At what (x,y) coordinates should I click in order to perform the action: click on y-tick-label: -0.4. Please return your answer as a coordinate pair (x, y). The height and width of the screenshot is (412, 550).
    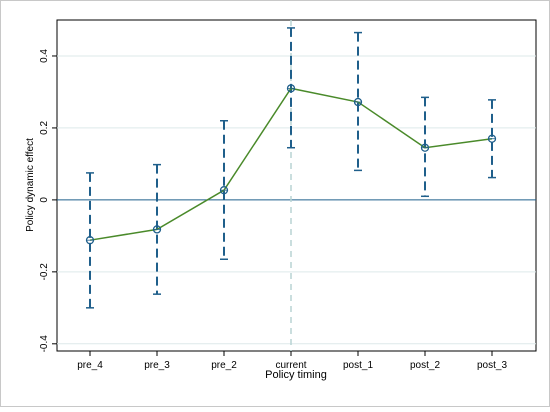
    Looking at the image, I should click on (44, 344).